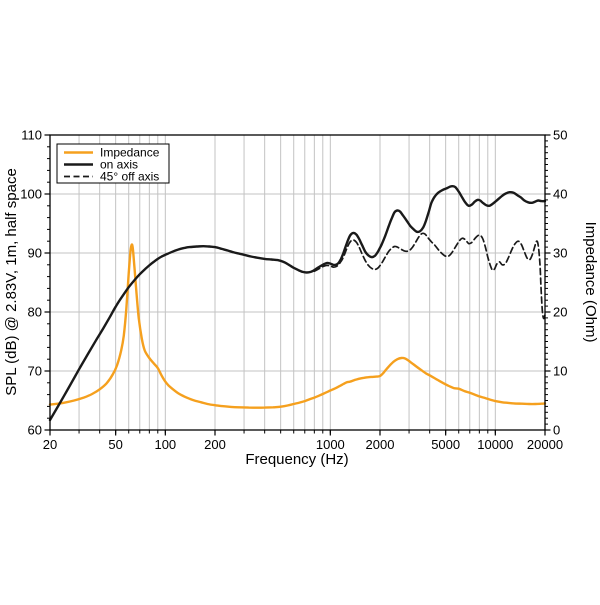  What do you see at coordinates (560, 194) in the screenshot?
I see `y-right-tick-label: 40` at bounding box center [560, 194].